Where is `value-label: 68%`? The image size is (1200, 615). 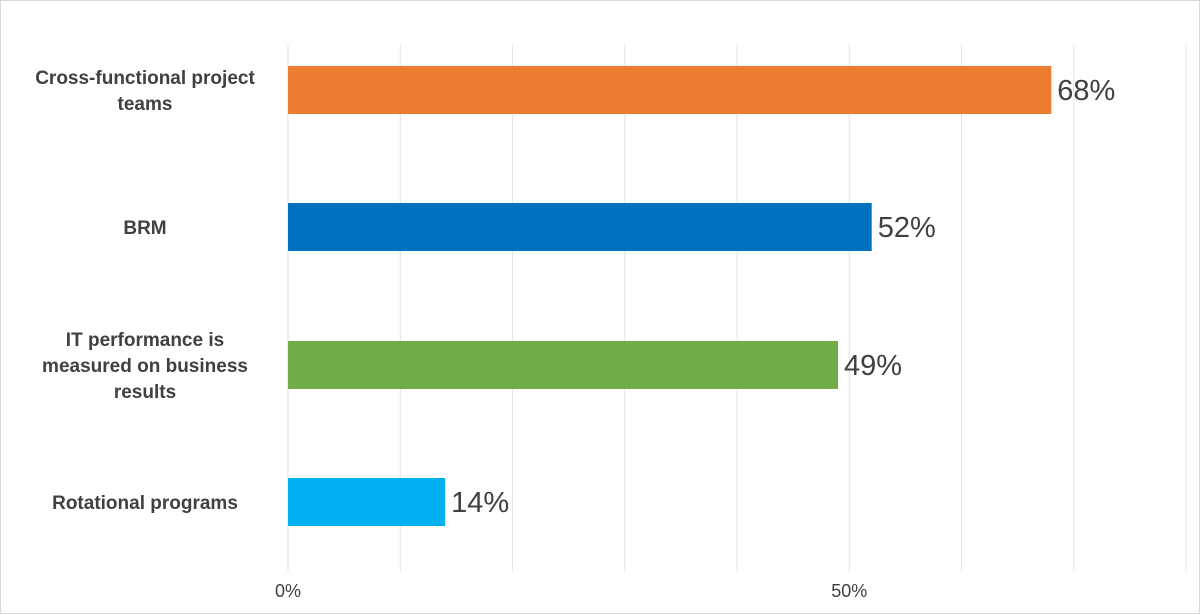 value-label: 68% is located at coordinates (1086, 91).